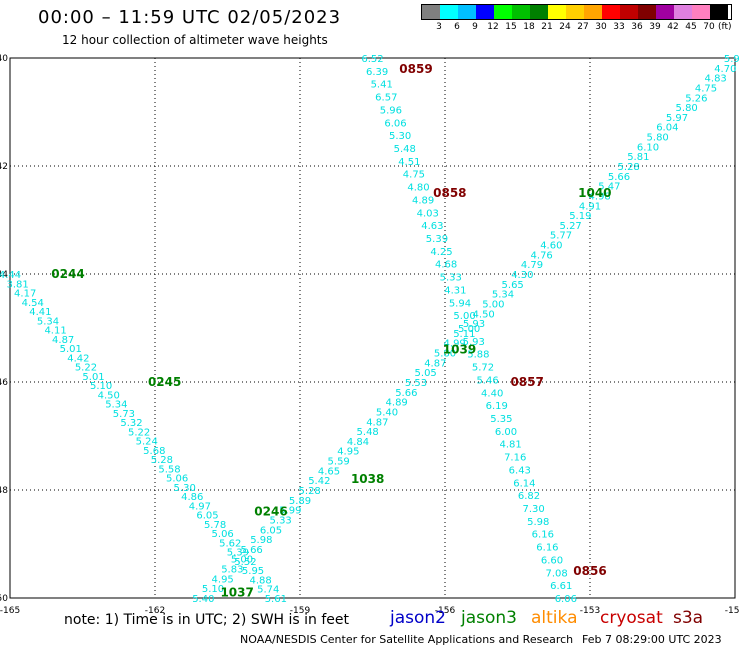 The width and height of the screenshot is (740, 650). I want to click on wave-height-point: 5.33, so click(451, 278).